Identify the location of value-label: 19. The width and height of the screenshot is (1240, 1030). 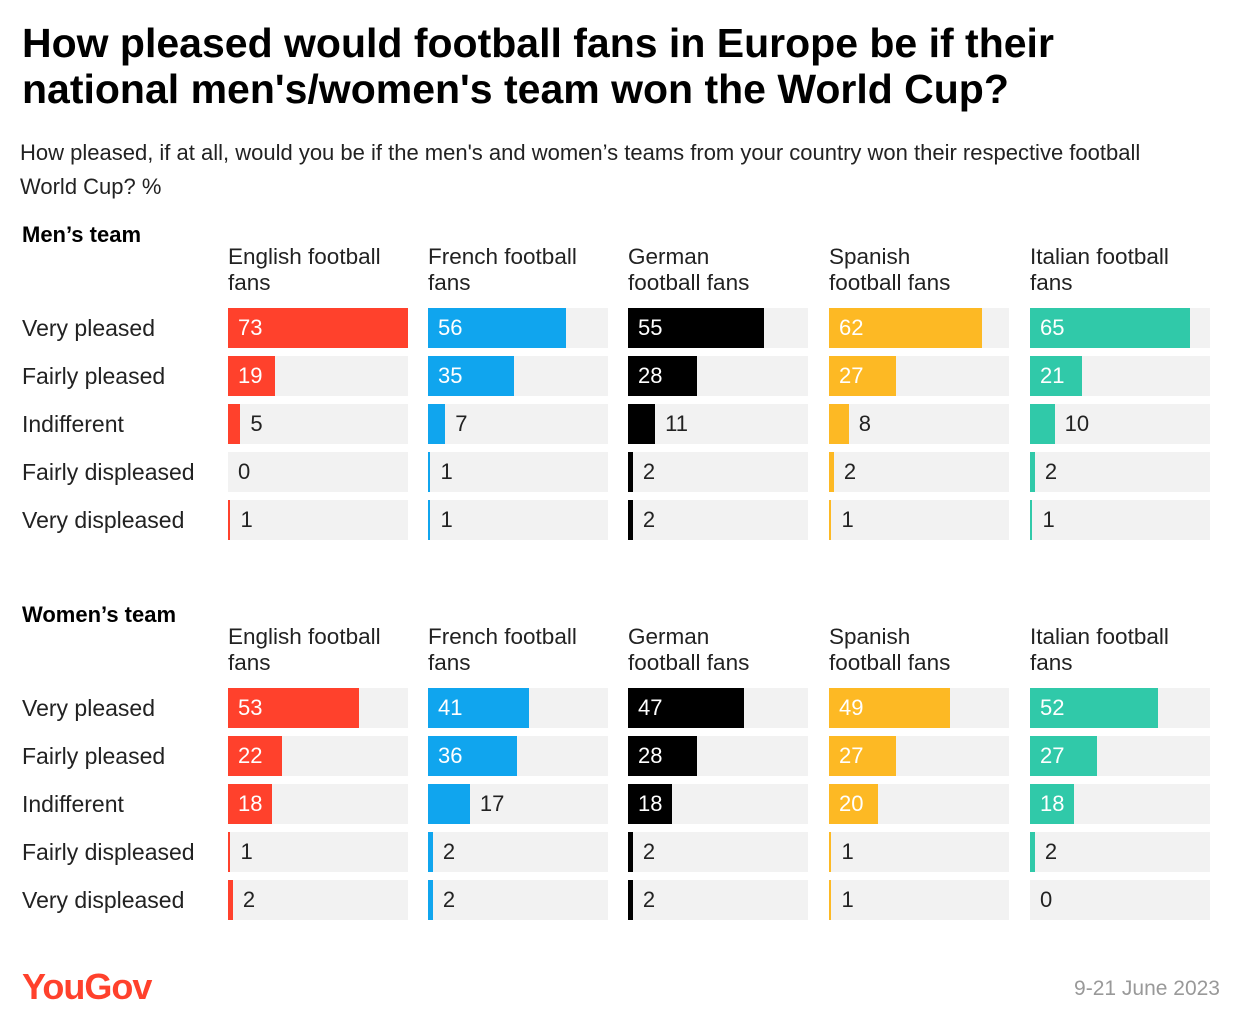
(250, 375).